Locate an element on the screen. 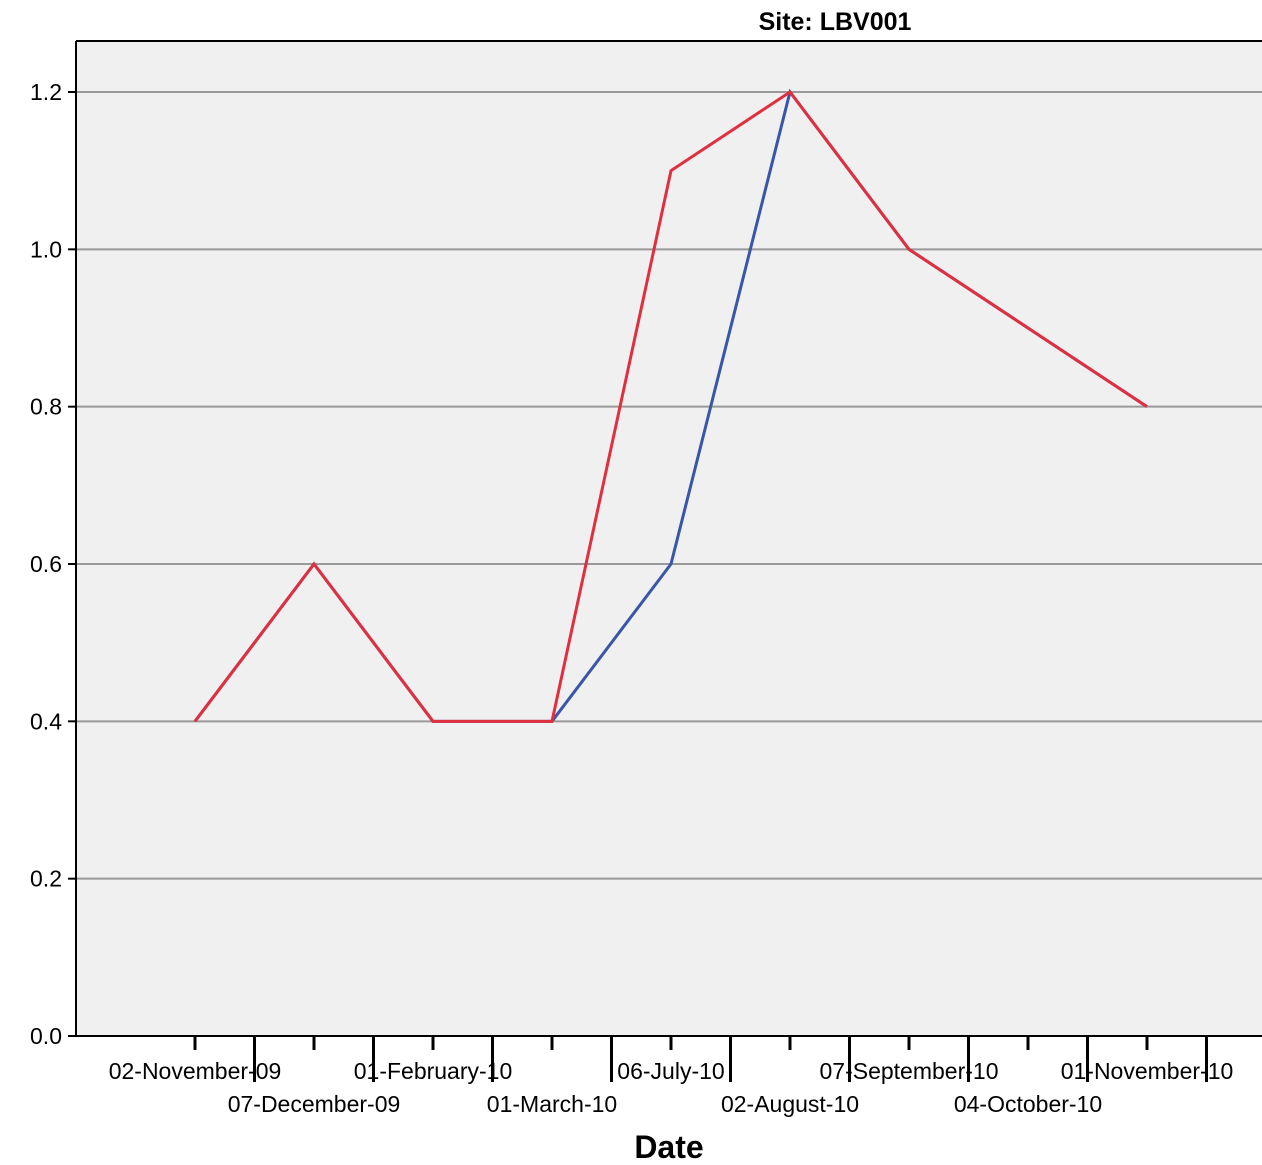 Image resolution: width=1262 pixels, height=1165 pixels. y-tick-label: 0.8 is located at coordinates (46, 407).